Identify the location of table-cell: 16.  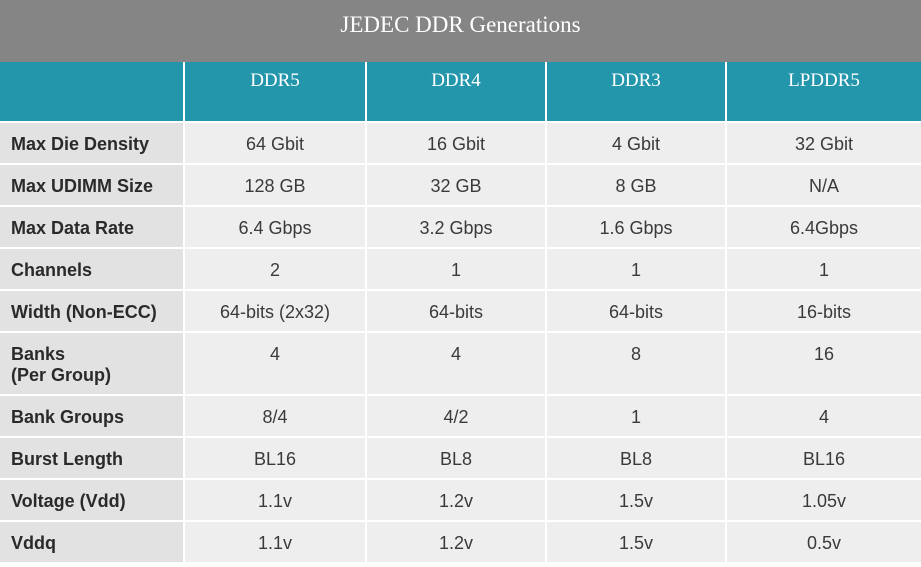
(823, 364).